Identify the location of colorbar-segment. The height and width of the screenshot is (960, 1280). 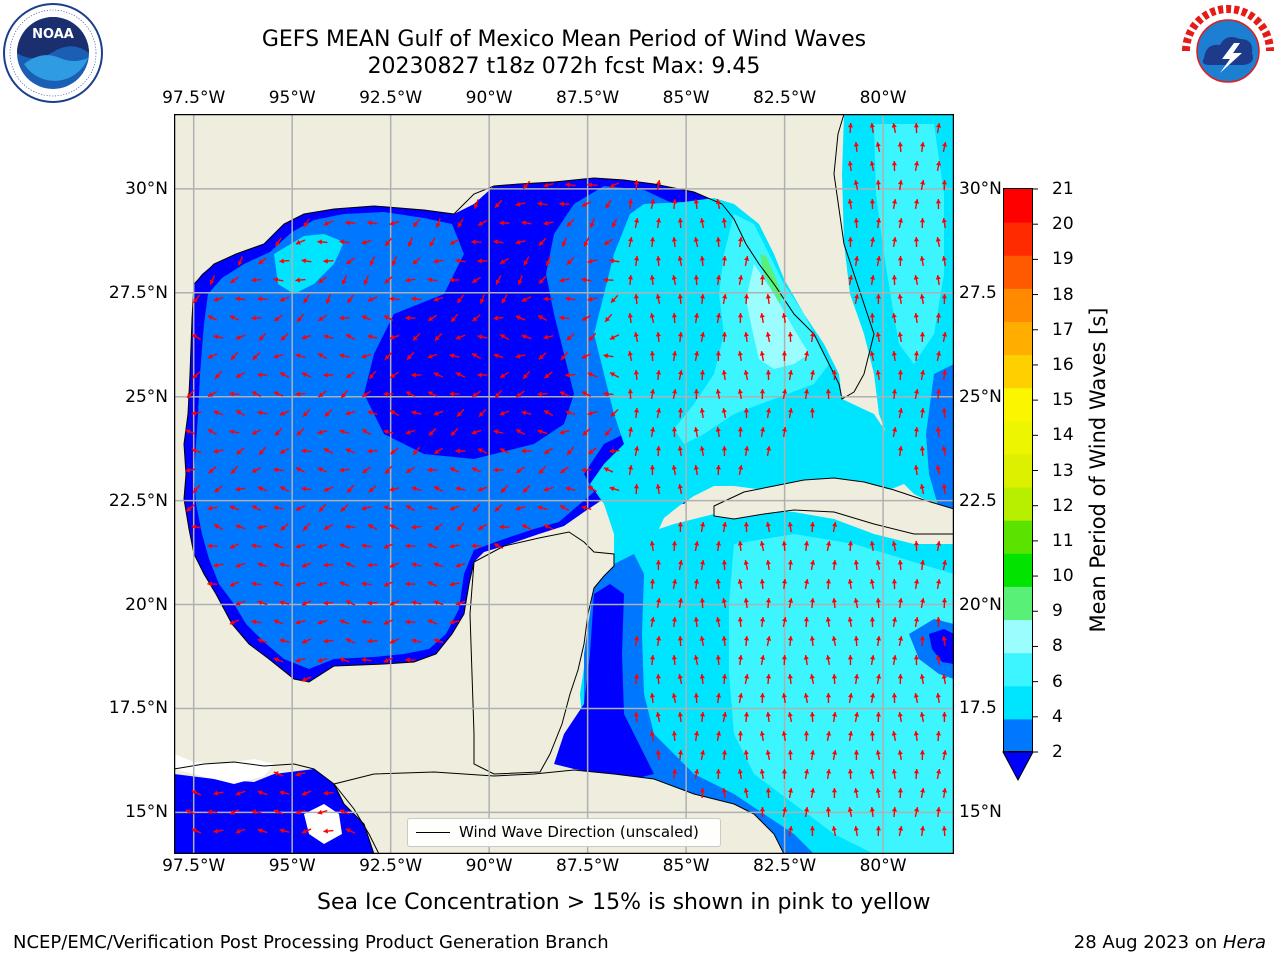
(1018, 404).